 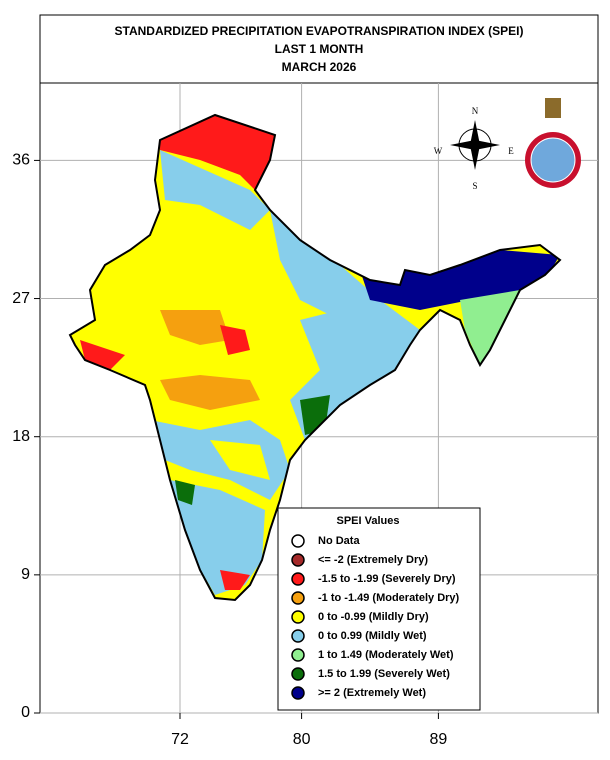 What do you see at coordinates (25, 574) in the screenshot?
I see `lat-tick-label: 9` at bounding box center [25, 574].